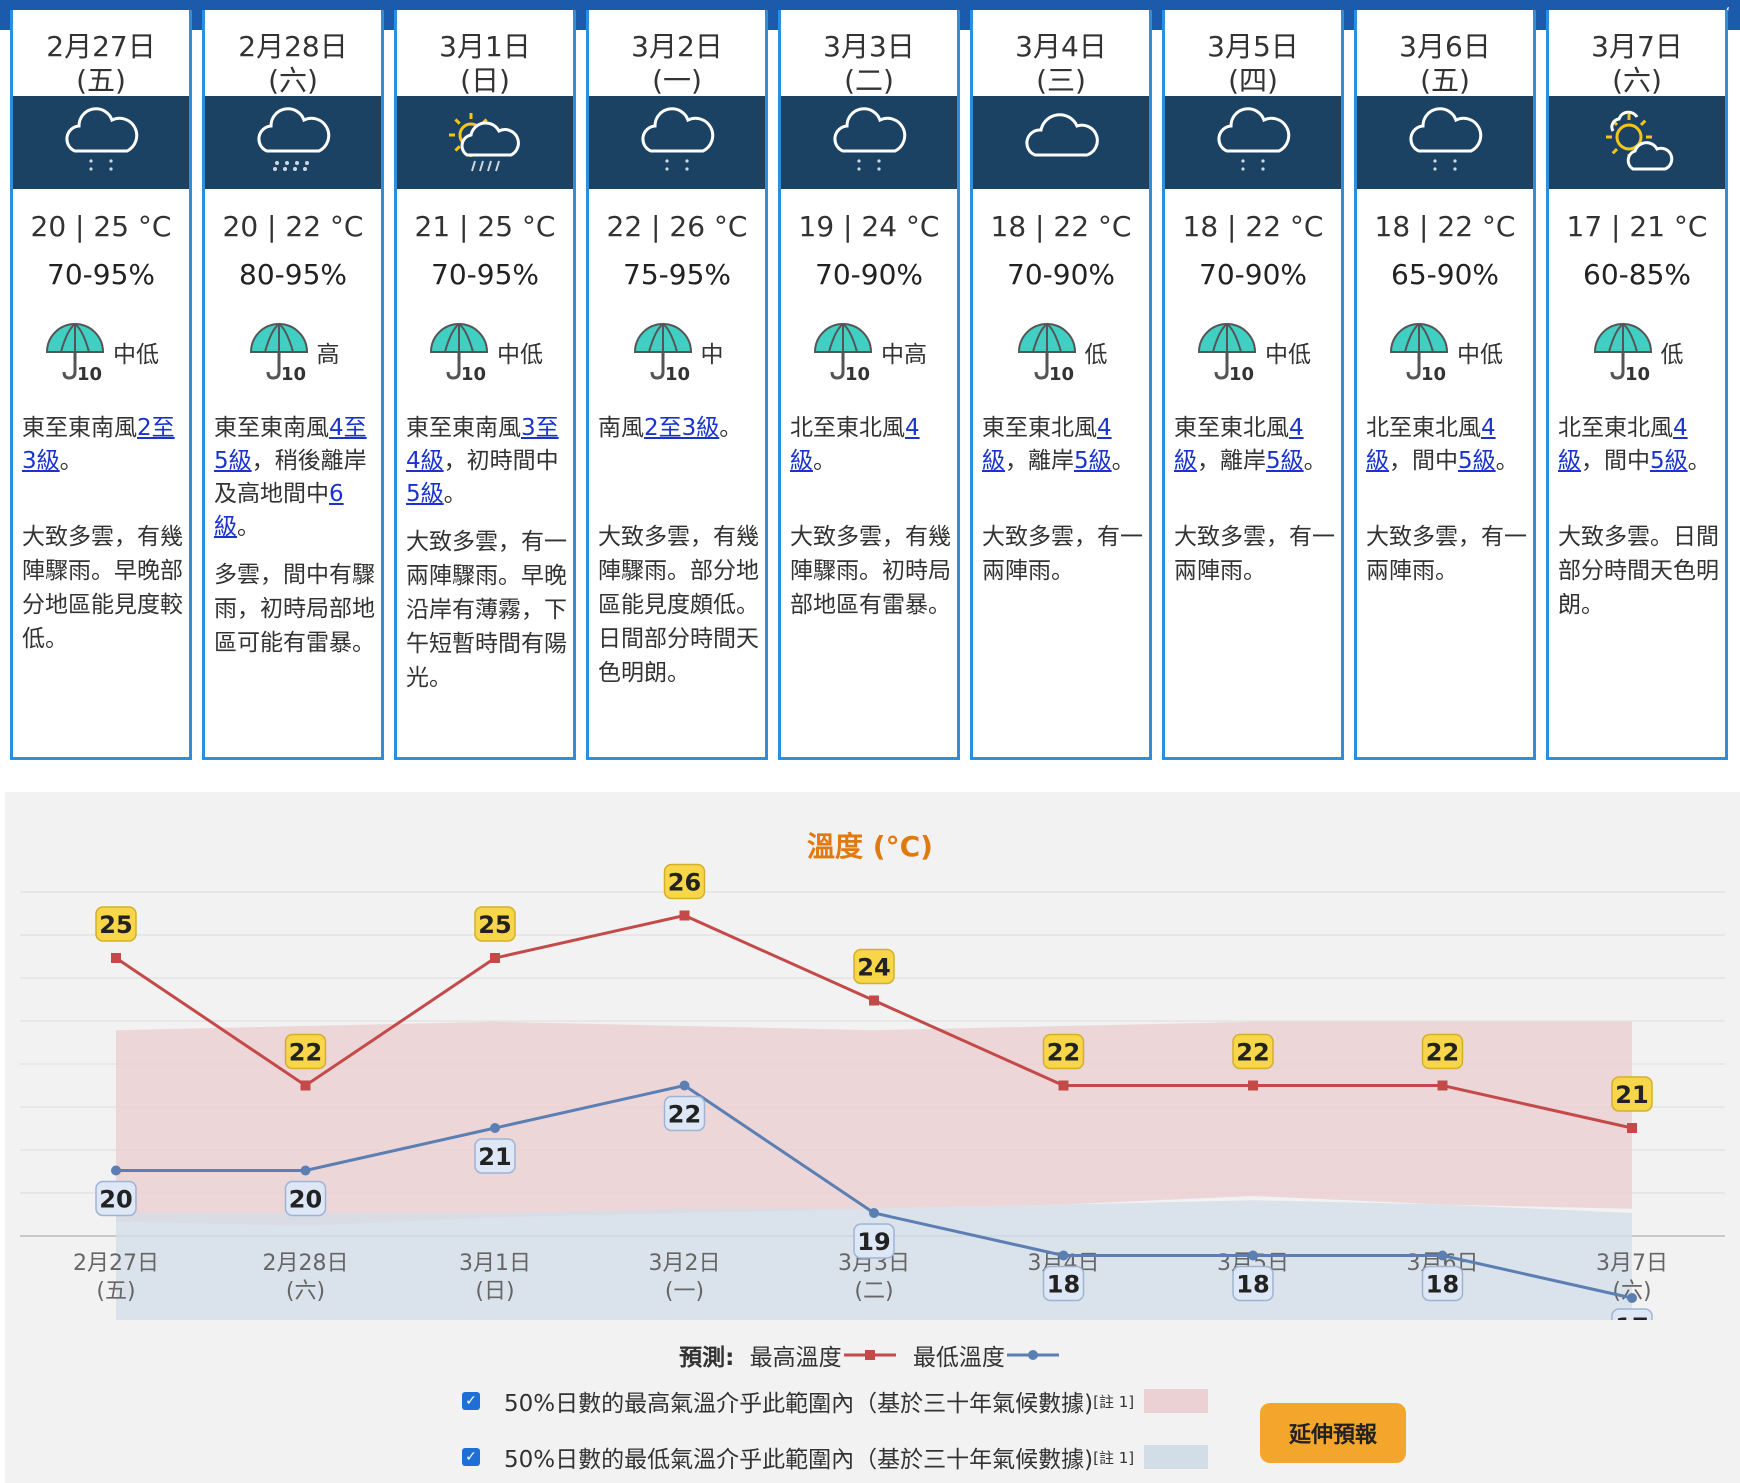 Image resolution: width=1740 pixels, height=1483 pixels. What do you see at coordinates (1632, 1263) in the screenshot?
I see `x-tick-label: 3月7日` at bounding box center [1632, 1263].